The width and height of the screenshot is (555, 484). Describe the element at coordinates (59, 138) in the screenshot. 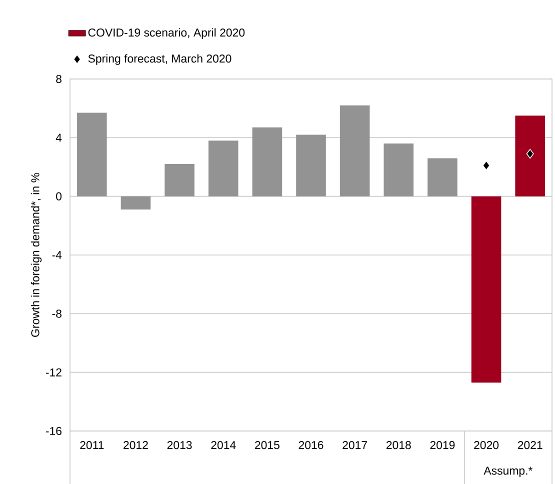

I see `y-tick-label: 4` at that location.